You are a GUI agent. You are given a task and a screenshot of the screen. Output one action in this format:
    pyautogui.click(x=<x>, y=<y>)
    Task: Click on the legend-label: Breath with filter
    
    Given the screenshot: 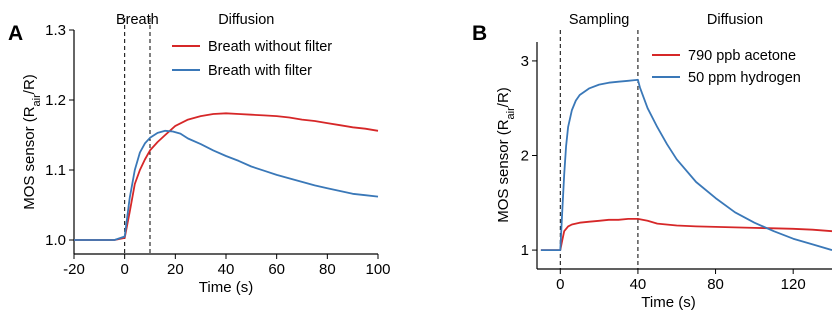 What is the action you would take?
    pyautogui.click(x=260, y=71)
    